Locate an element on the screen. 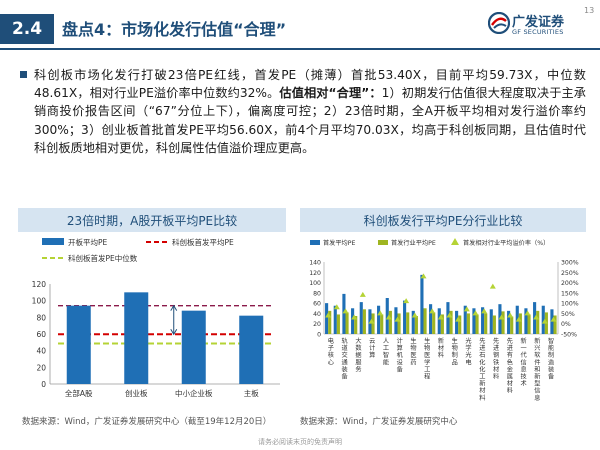 The image size is (600, 450). y2-tick-label: 150% is located at coordinates (570, 293).